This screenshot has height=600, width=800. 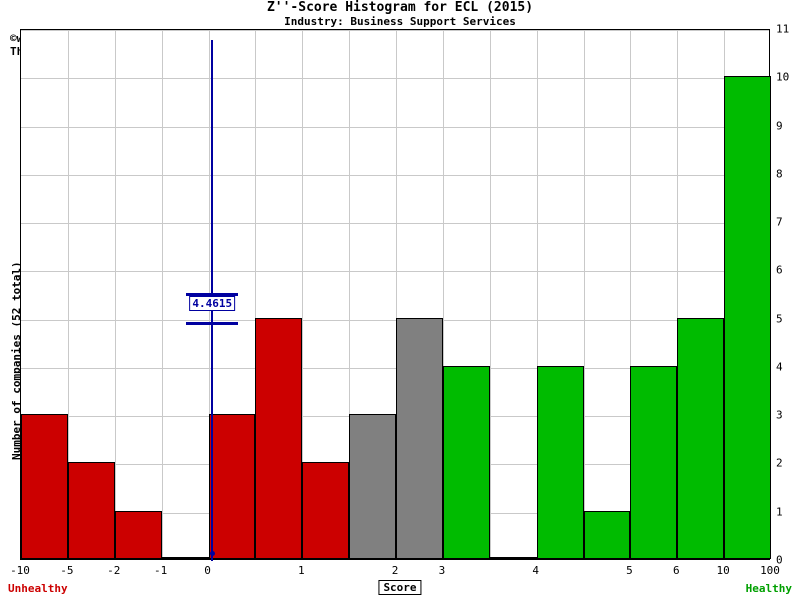 What do you see at coordinates (400, 7) in the screenshot?
I see `chart-title: Z''-Score Histogram for ECL (2015)` at bounding box center [400, 7].